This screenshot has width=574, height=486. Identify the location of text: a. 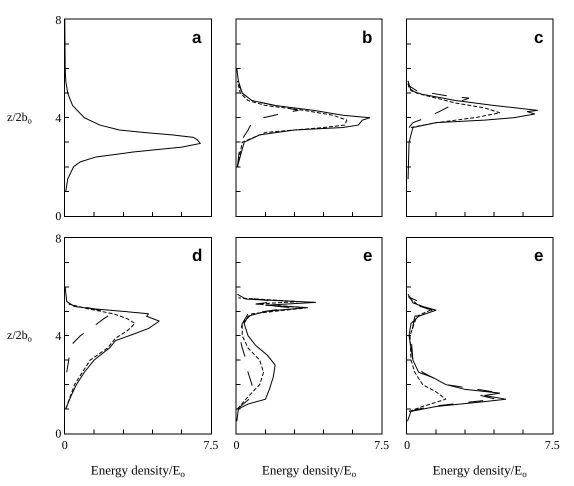
(197, 37).